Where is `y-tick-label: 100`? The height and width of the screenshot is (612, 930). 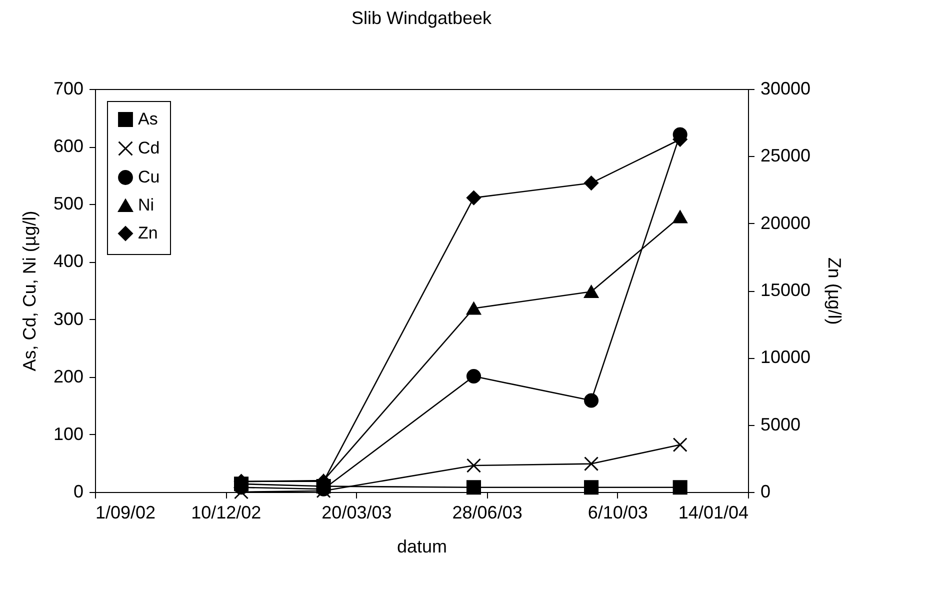 y-tick-label: 100 is located at coordinates (68, 434).